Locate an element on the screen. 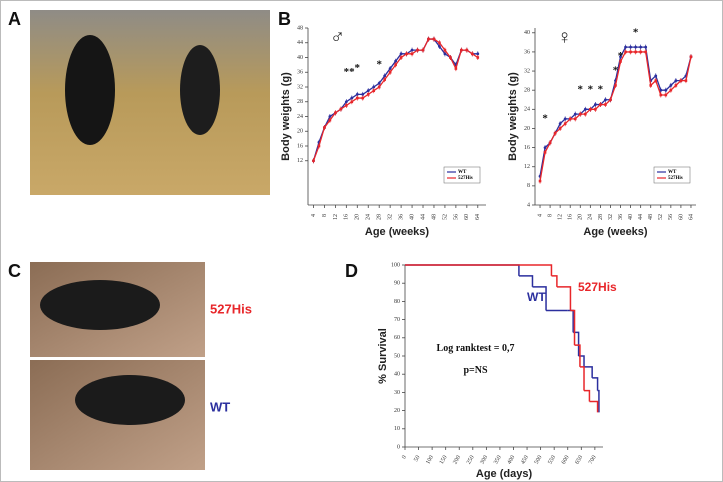 This screenshot has height=482, width=723. y-tick-label: 100 is located at coordinates (395, 265).